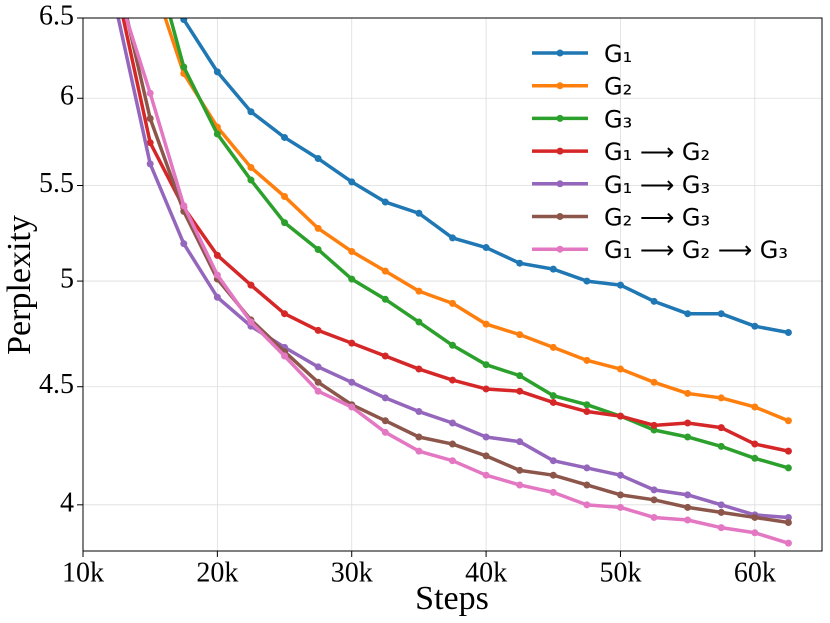 The image size is (830, 623). Describe the element at coordinates (618, 87) in the screenshot. I see `legend-label: G₂` at that location.